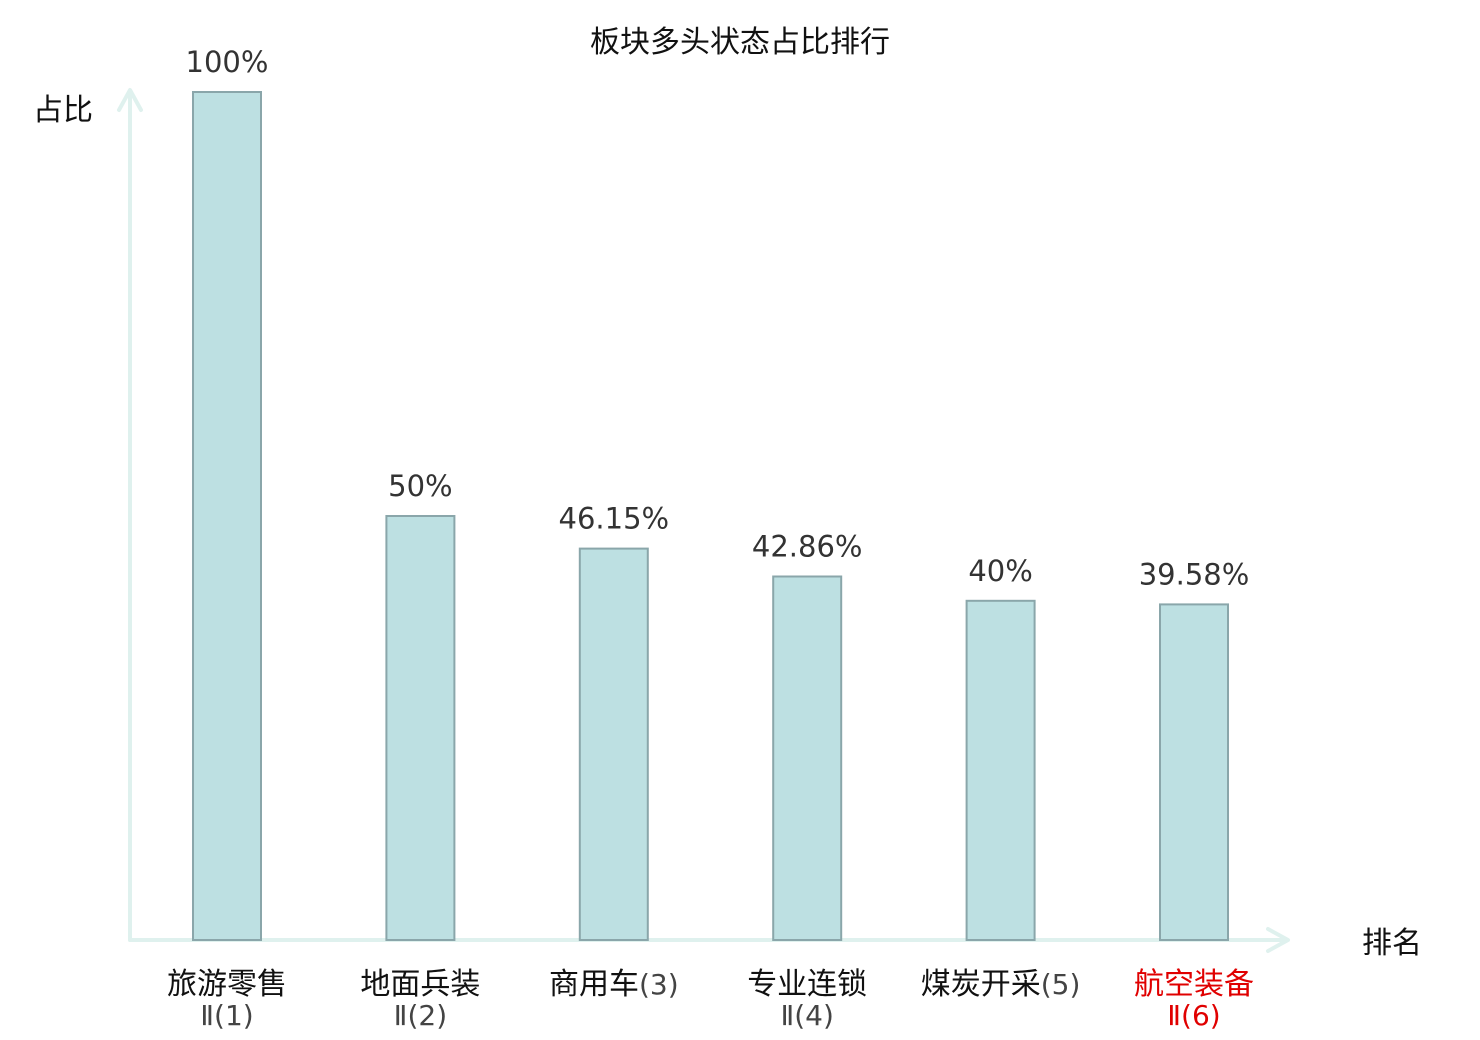 This screenshot has width=1480, height=1040. Describe the element at coordinates (1001, 984) in the screenshot. I see `category-label-5: 煤炭开采(5)` at that location.